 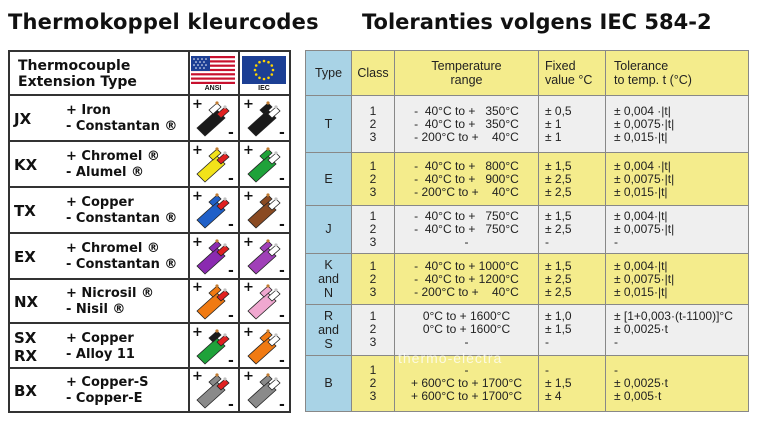 I want to click on positive-wire: + Copper-S, so click(x=107, y=382).